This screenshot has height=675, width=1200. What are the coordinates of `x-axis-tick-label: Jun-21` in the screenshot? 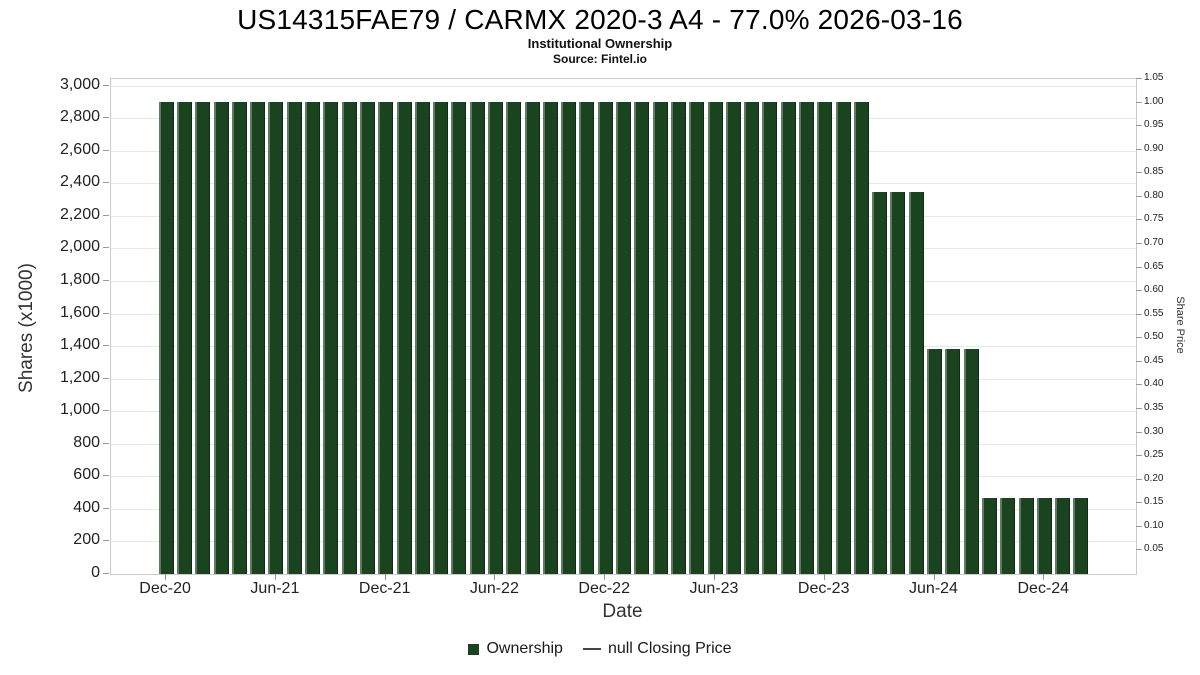 It's located at (275, 588).